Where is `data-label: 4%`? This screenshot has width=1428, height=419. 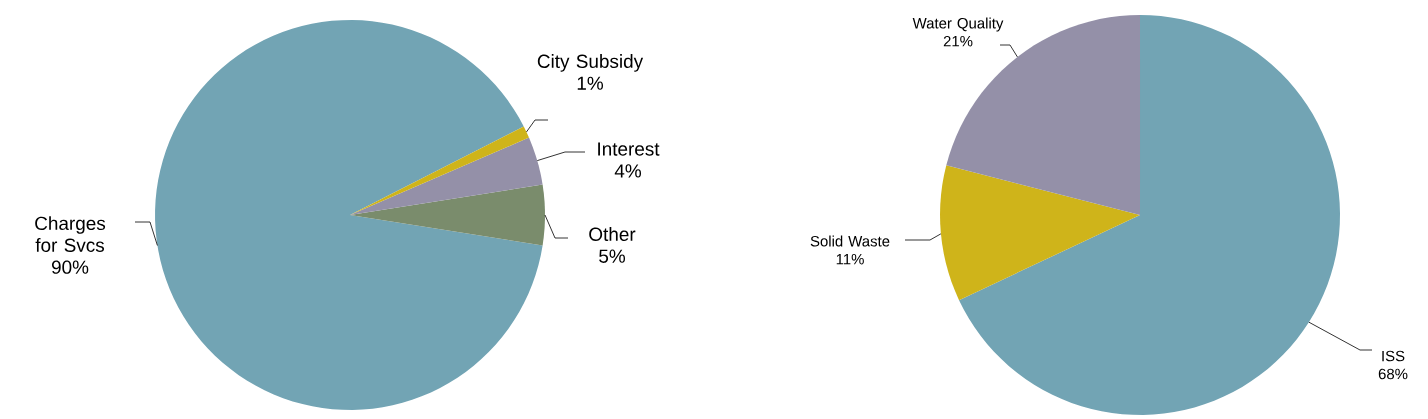 data-label: 4% is located at coordinates (628, 171).